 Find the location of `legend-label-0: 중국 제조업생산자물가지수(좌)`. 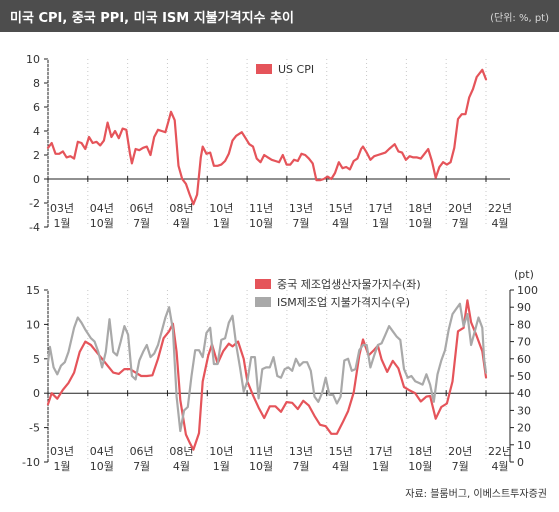

legend-label-0: 중국 제조업생산자물가지수(좌) is located at coordinates (349, 284).